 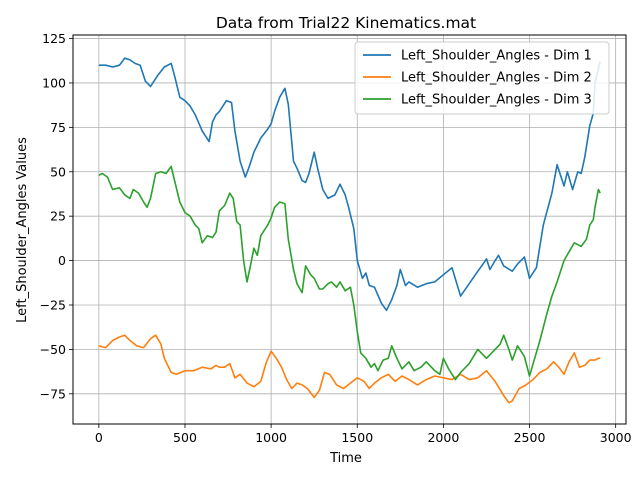 I want to click on y-tick-label: 50, so click(x=58, y=171).